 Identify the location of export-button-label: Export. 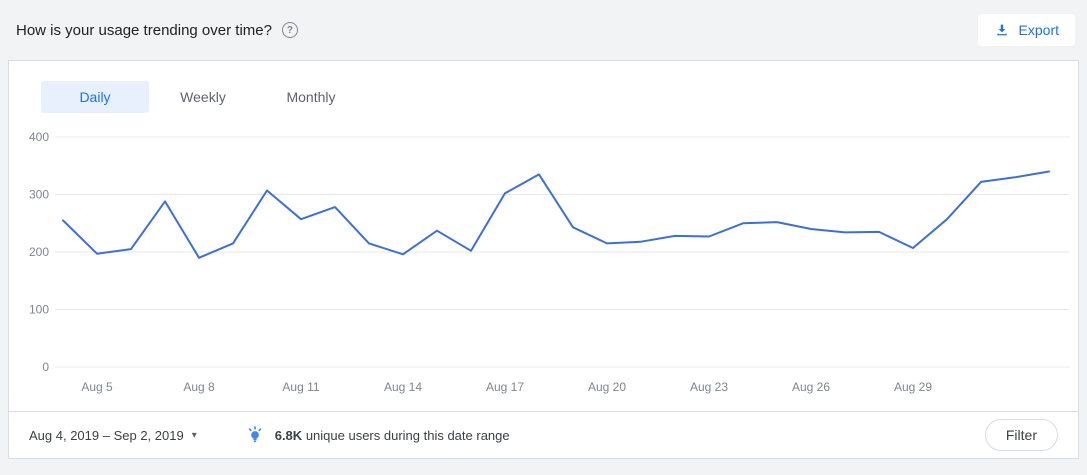
(1038, 30).